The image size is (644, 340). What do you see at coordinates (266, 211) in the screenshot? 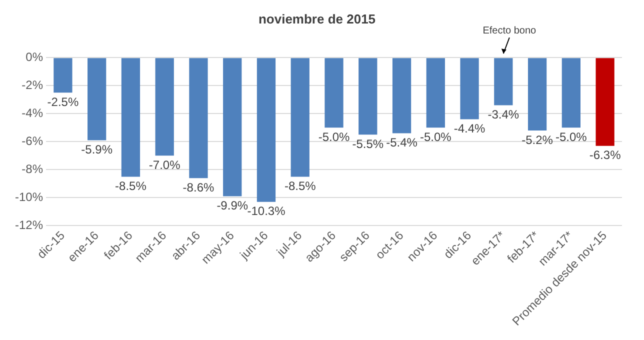
I see `data-label: -10.3%` at bounding box center [266, 211].